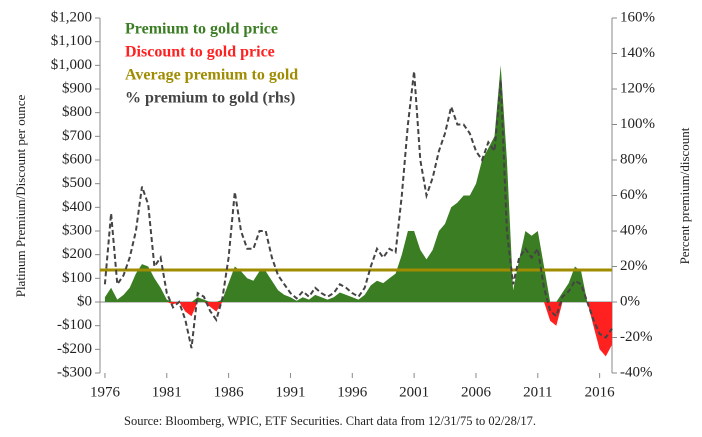  I want to click on legend-entry: % premium to gold (rhs), so click(210, 98).